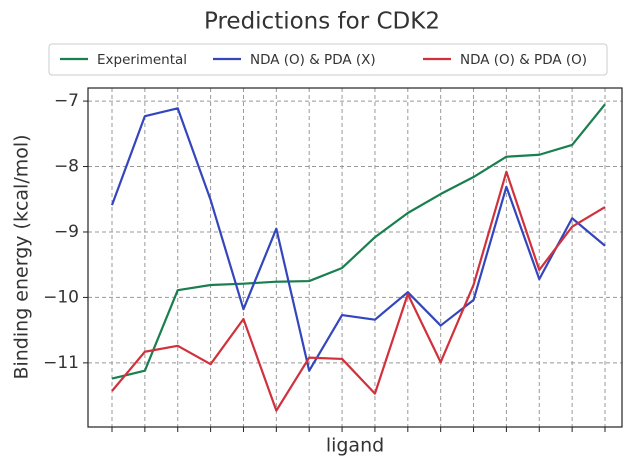  I want to click on y-tick-label: −11, so click(61, 363).